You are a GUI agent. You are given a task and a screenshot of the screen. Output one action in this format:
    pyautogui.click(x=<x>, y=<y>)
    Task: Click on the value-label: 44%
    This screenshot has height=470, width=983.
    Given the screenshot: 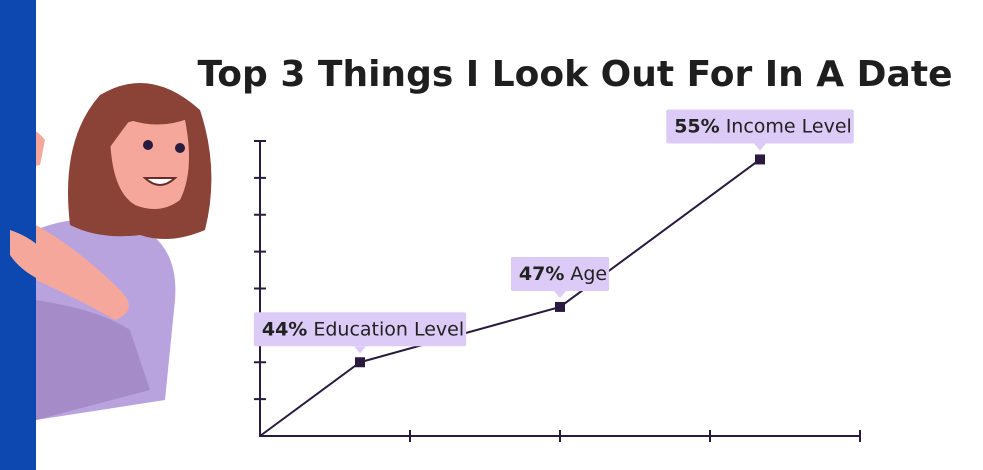 What is the action you would take?
    pyautogui.click(x=284, y=329)
    